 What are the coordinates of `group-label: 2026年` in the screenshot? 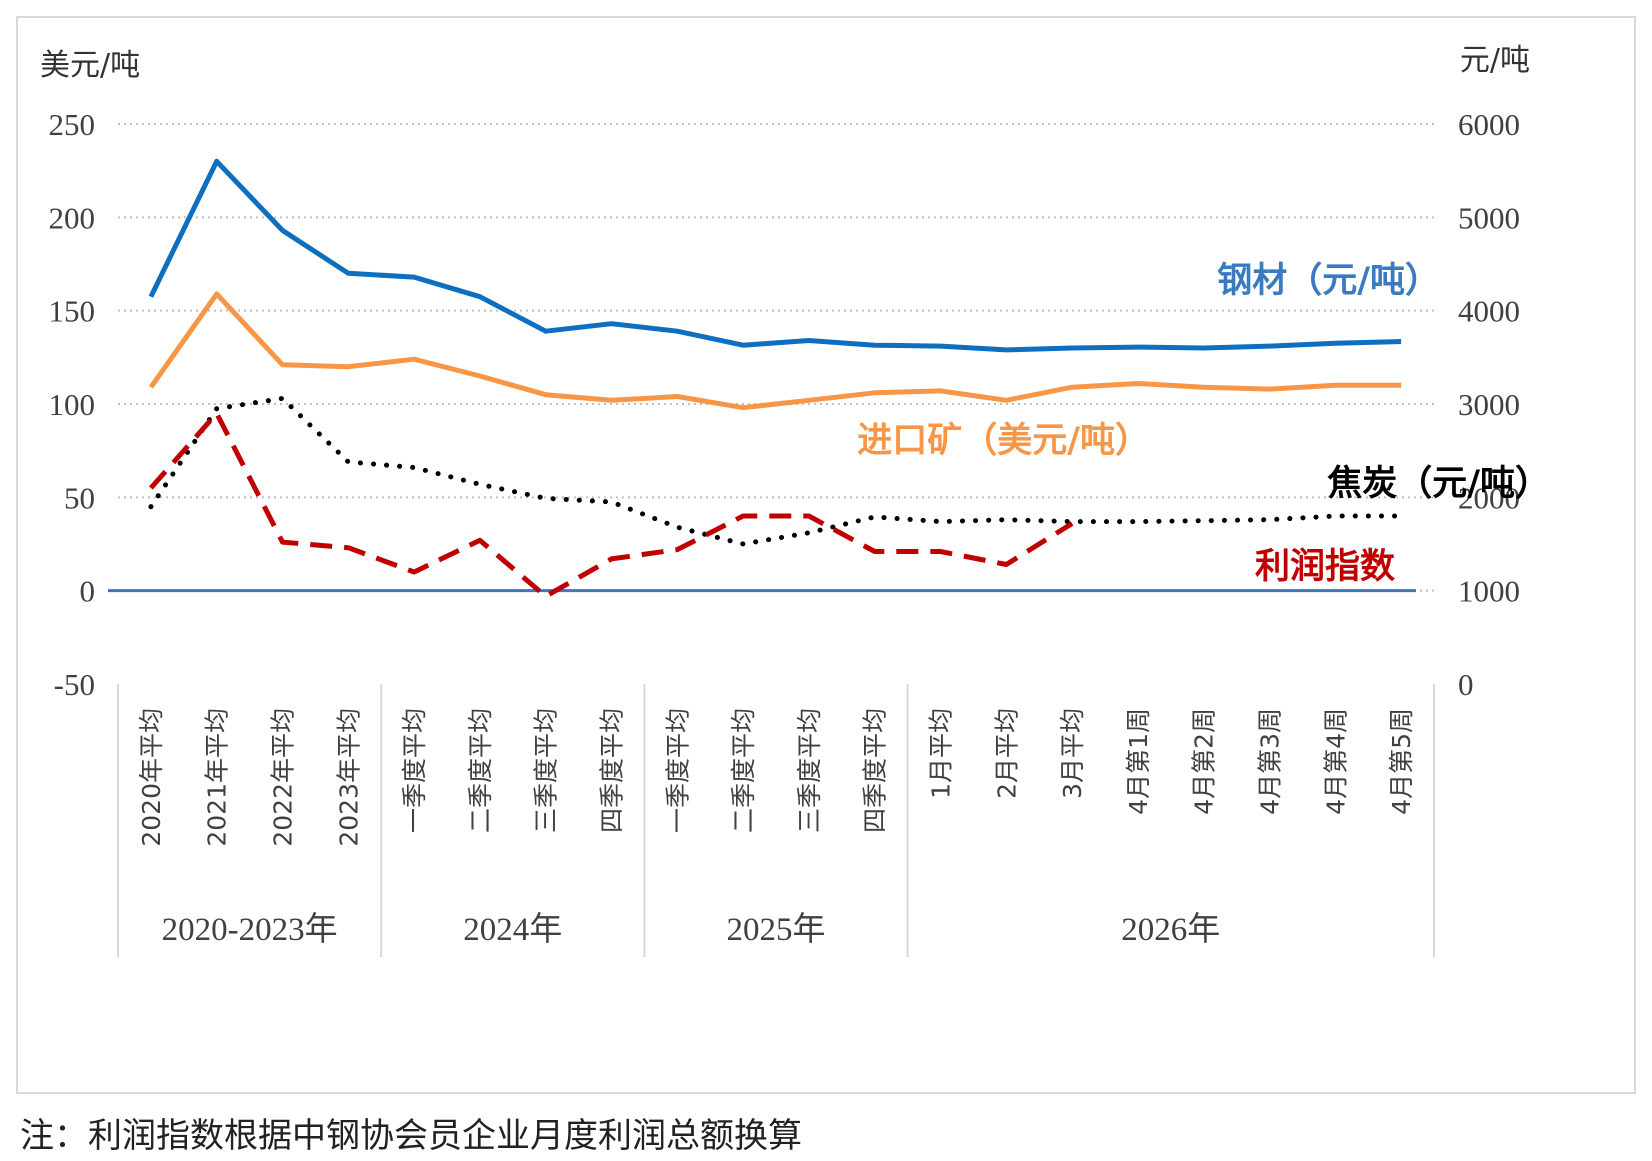 It's located at (1170, 929).